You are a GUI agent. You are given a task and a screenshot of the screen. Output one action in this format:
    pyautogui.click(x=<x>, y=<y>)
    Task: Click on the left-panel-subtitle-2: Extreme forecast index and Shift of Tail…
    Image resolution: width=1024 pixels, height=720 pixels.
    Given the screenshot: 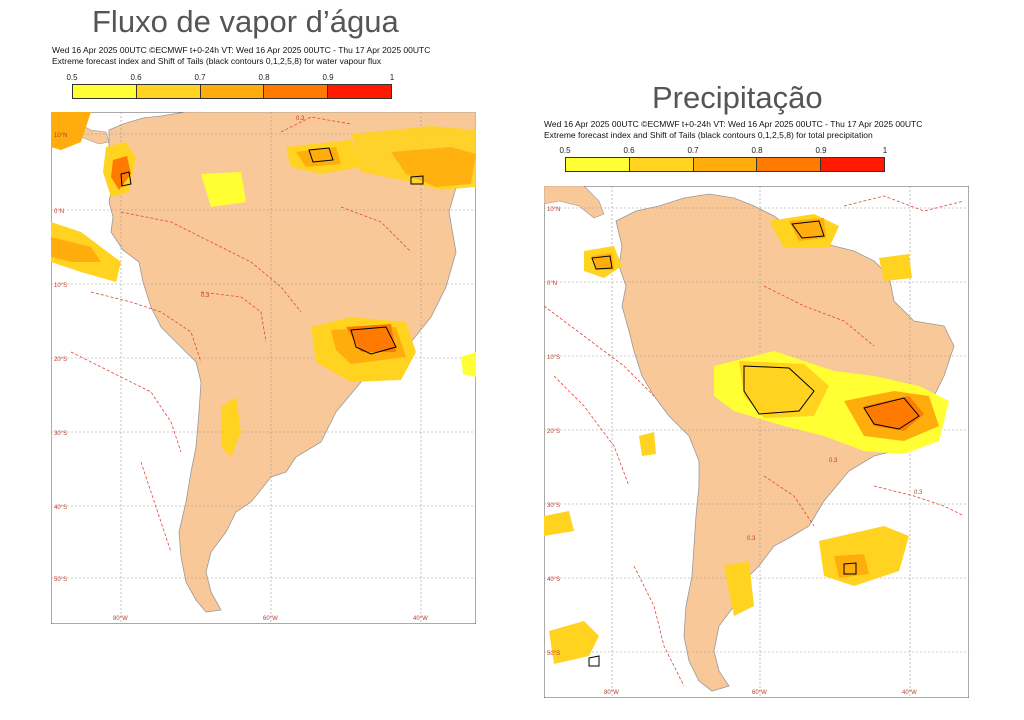 What is the action you would take?
    pyautogui.click(x=217, y=61)
    